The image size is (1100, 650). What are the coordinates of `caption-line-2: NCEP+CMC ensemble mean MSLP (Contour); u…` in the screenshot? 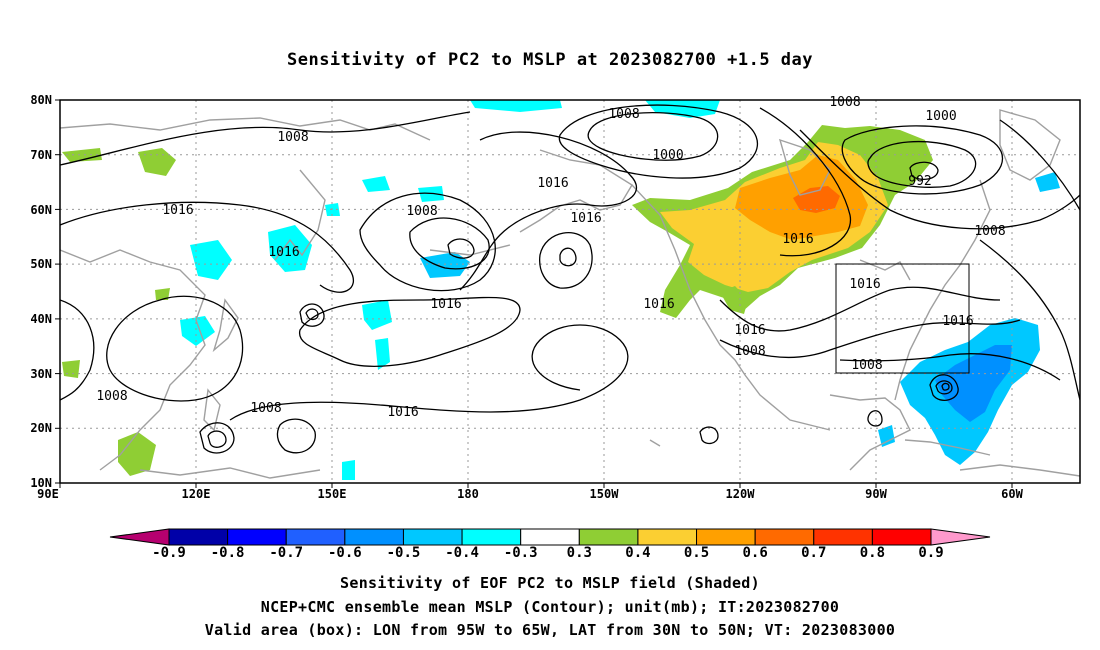 It's located at (550, 607).